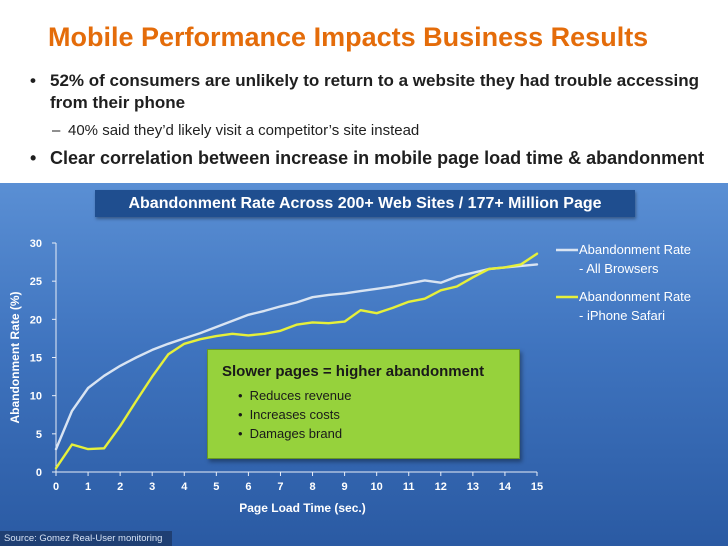 This screenshot has width=728, height=546. I want to click on x-tick-label: 3, so click(152, 487).